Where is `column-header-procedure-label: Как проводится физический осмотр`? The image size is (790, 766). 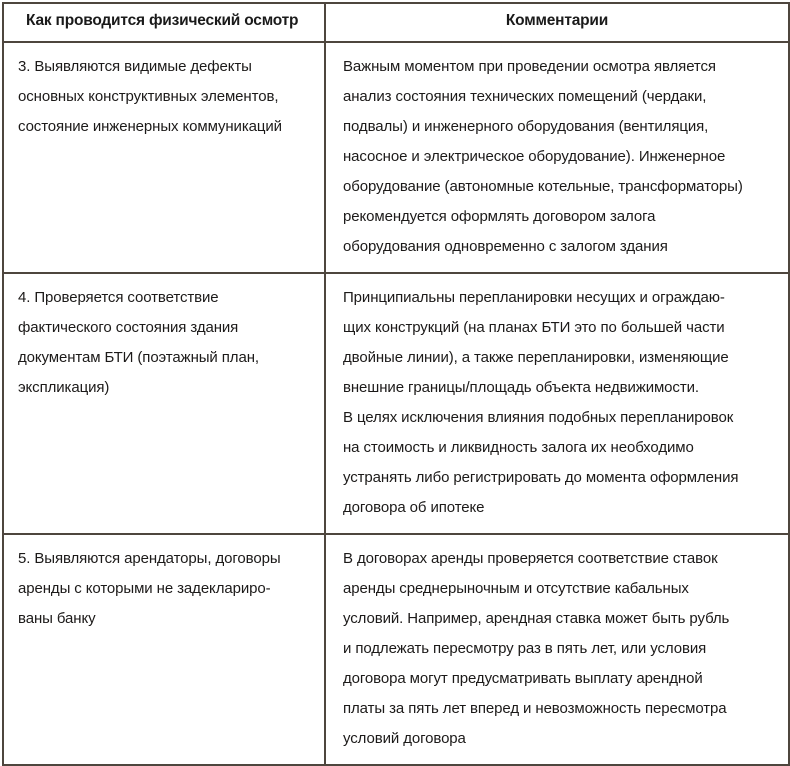 column-header-procedure-label: Как проводится физический осмотр is located at coordinates (162, 20).